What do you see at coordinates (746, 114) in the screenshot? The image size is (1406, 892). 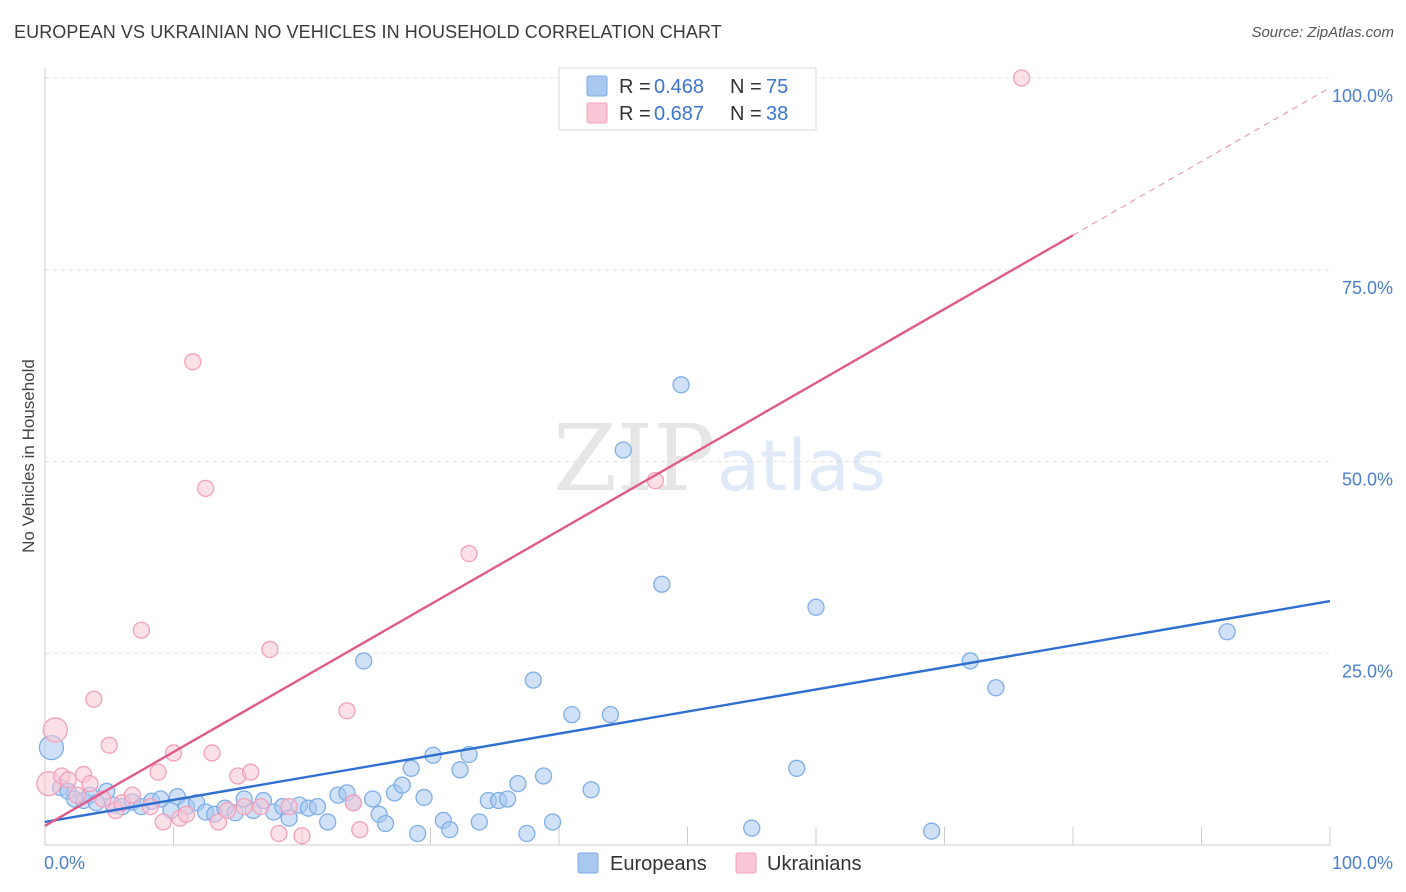 I see `legend-n-label-ukrainians: N =` at bounding box center [746, 114].